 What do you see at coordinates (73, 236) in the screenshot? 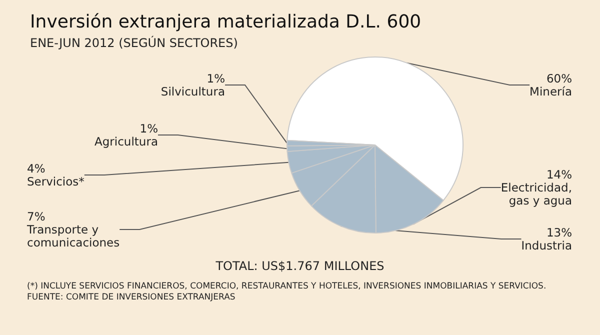
I see `slice-label: Transporte y comunicaciones` at bounding box center [73, 236].